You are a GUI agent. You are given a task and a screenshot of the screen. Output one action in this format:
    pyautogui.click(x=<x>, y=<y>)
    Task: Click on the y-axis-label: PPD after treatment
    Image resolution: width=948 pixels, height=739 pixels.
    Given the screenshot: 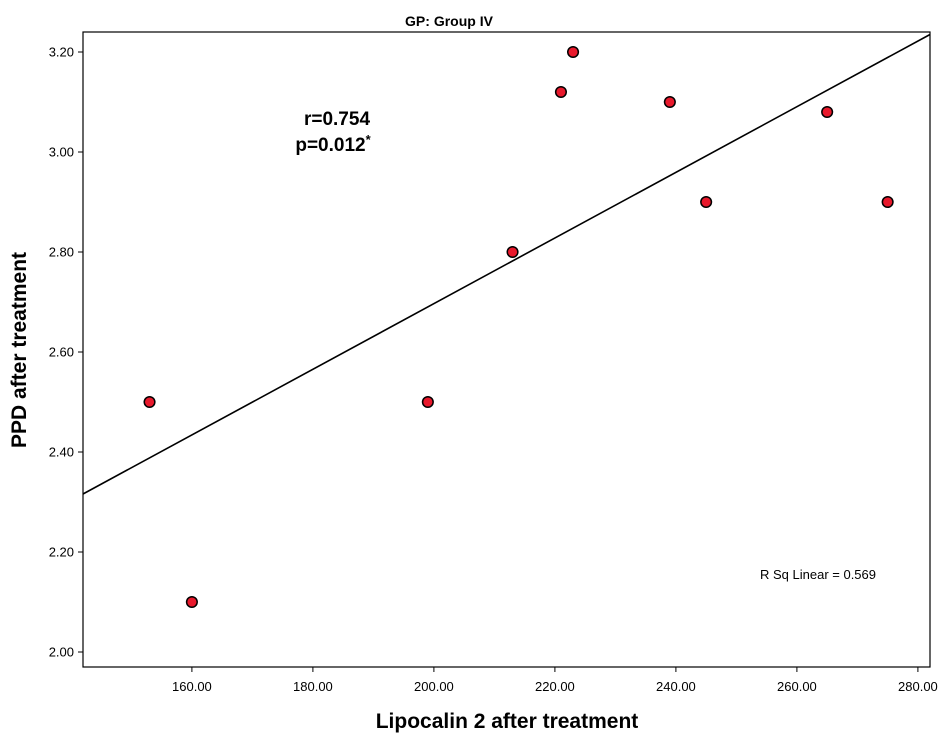 What is the action you would take?
    pyautogui.click(x=19, y=350)
    